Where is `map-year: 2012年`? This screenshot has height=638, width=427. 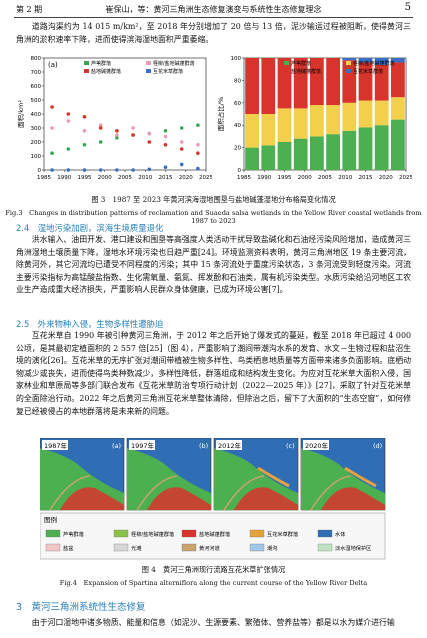 map-year: 2012年 is located at coordinates (230, 445).